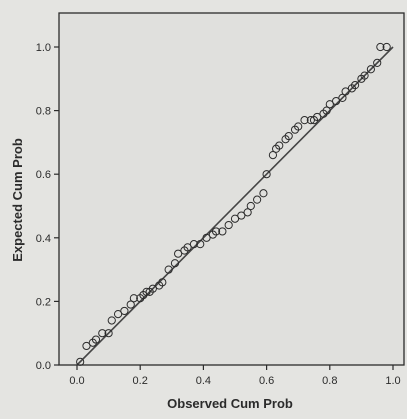  I want to click on x-tick-label: 0.0, so click(76, 381).